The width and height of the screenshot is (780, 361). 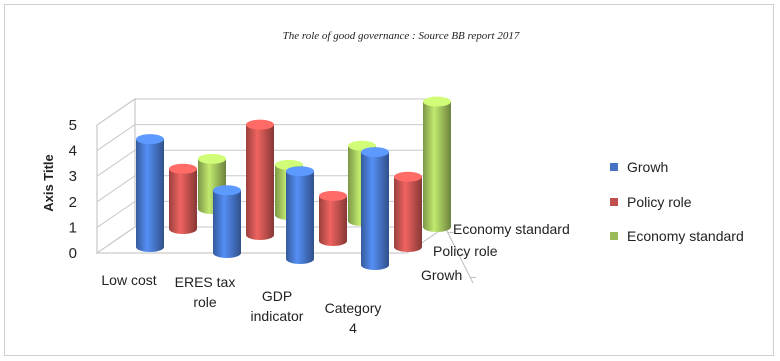 What do you see at coordinates (73, 253) in the screenshot?
I see `y-tick-label: 0` at bounding box center [73, 253].